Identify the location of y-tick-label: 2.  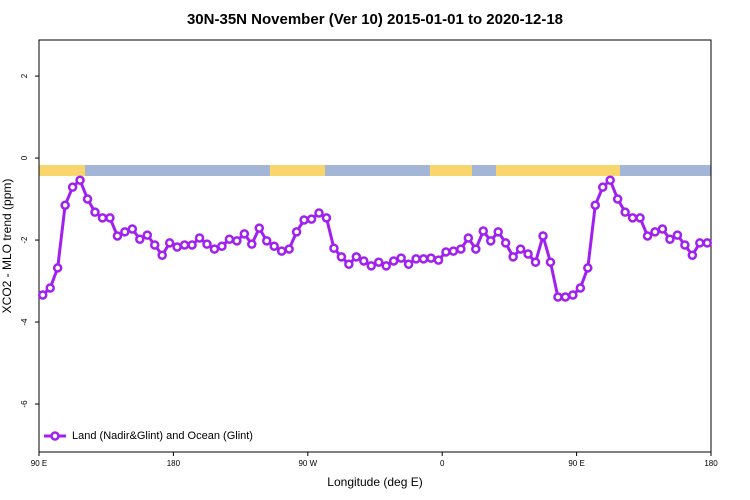
(24, 75).